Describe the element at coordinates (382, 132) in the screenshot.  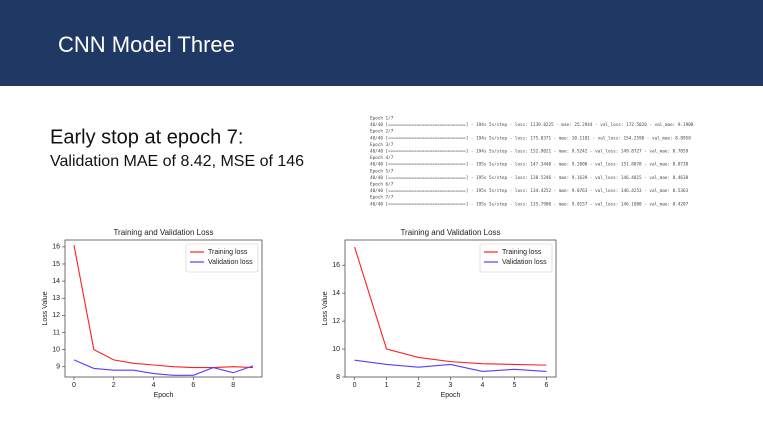
I see `log-line: Epoch 2/7` at that location.